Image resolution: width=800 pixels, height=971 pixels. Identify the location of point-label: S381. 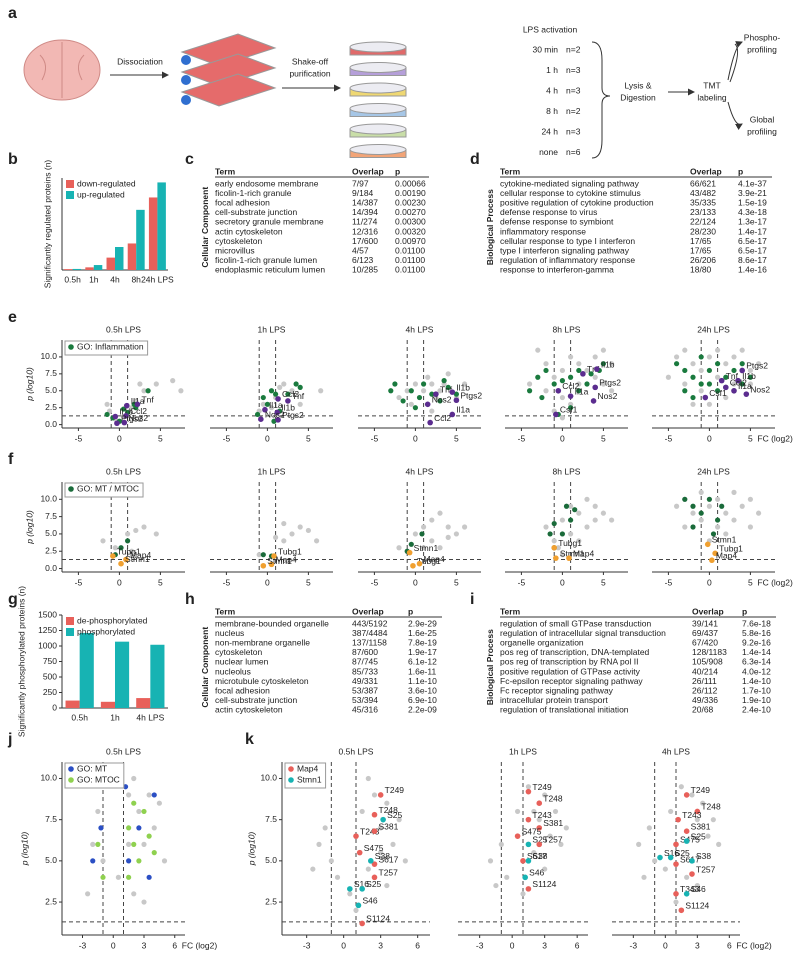
(701, 826).